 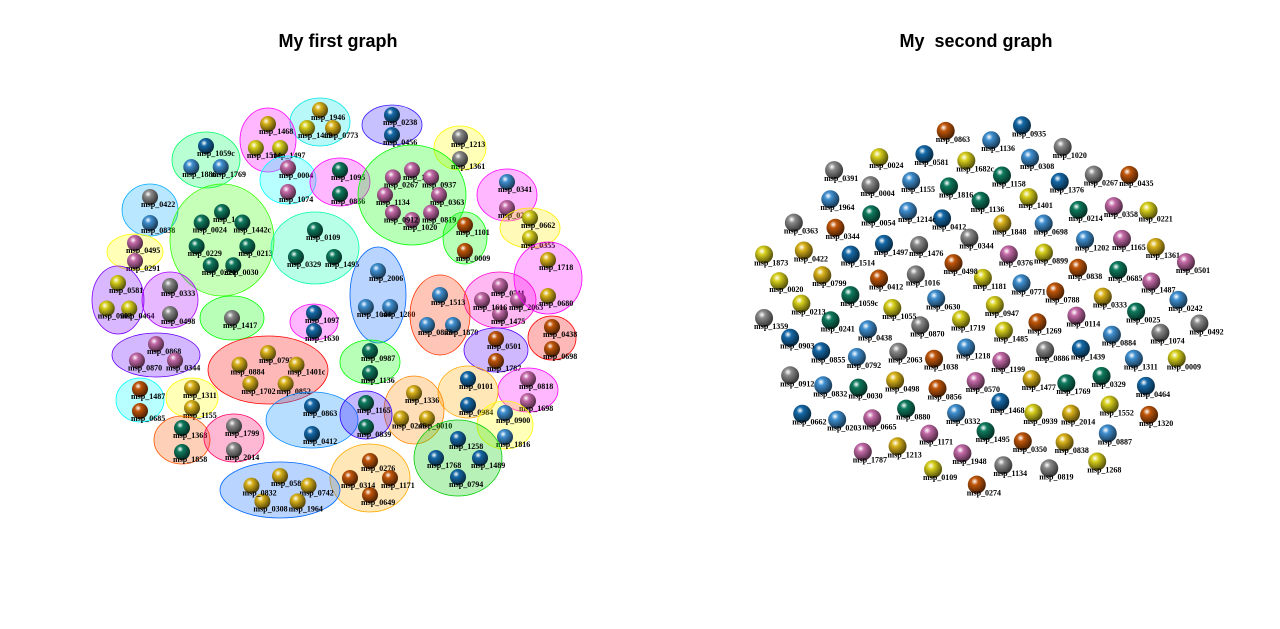 What do you see at coordinates (288, 483) in the screenshot?
I see `node-label: msp_0588` at bounding box center [288, 483].